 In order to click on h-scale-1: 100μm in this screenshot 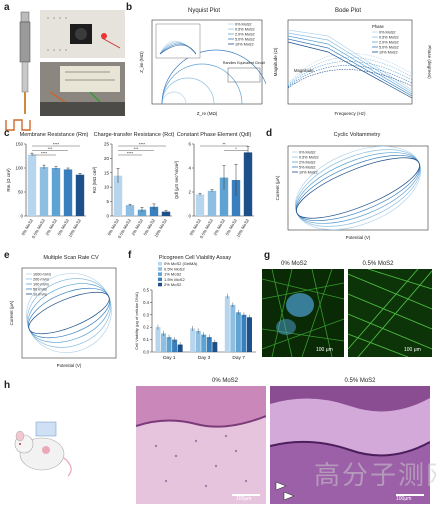, I will do `click(404, 499)`.